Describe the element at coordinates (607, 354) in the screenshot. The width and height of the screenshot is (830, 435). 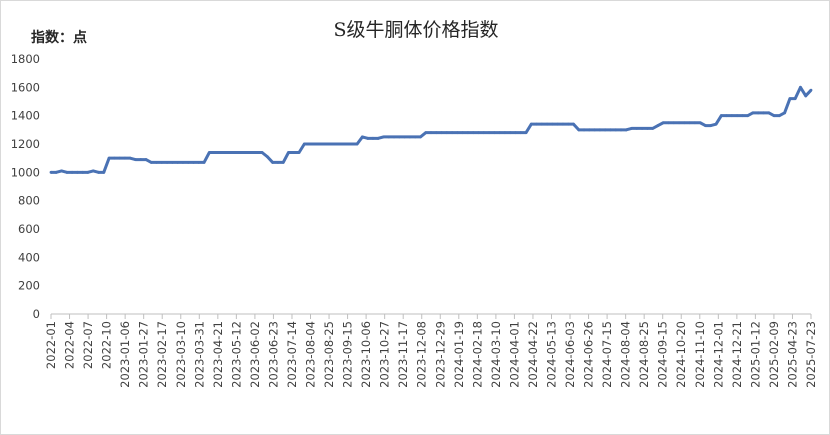
I see `x-tick-label: 2024-07-15` at that location.